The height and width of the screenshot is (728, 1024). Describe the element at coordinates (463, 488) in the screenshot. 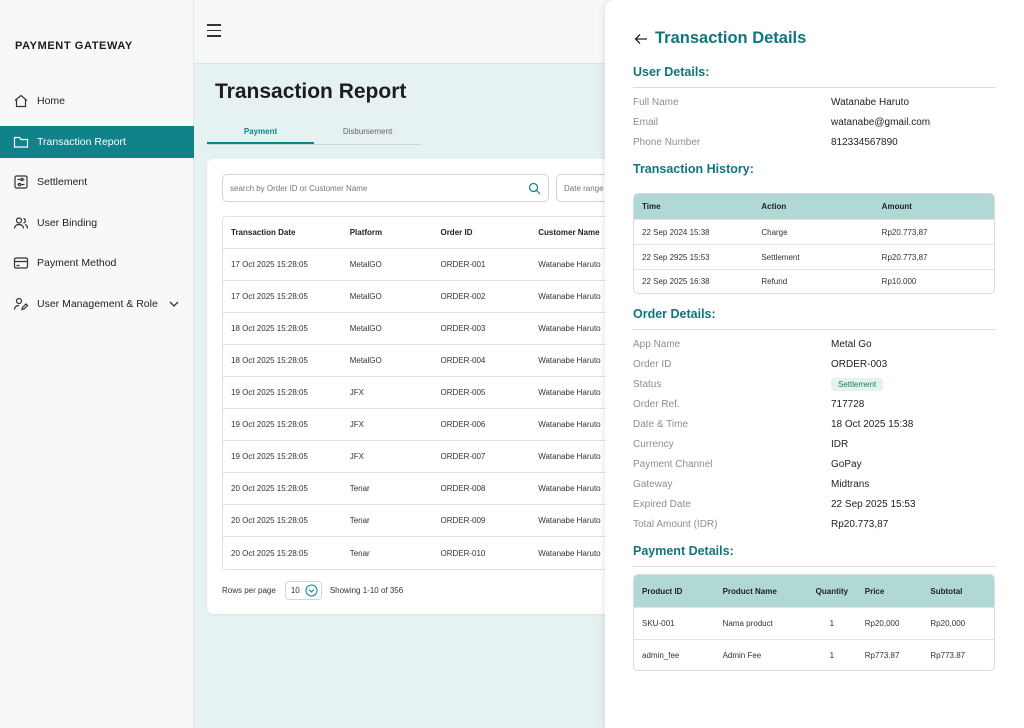

I see `cell-order-id: ORDER-008` at that location.